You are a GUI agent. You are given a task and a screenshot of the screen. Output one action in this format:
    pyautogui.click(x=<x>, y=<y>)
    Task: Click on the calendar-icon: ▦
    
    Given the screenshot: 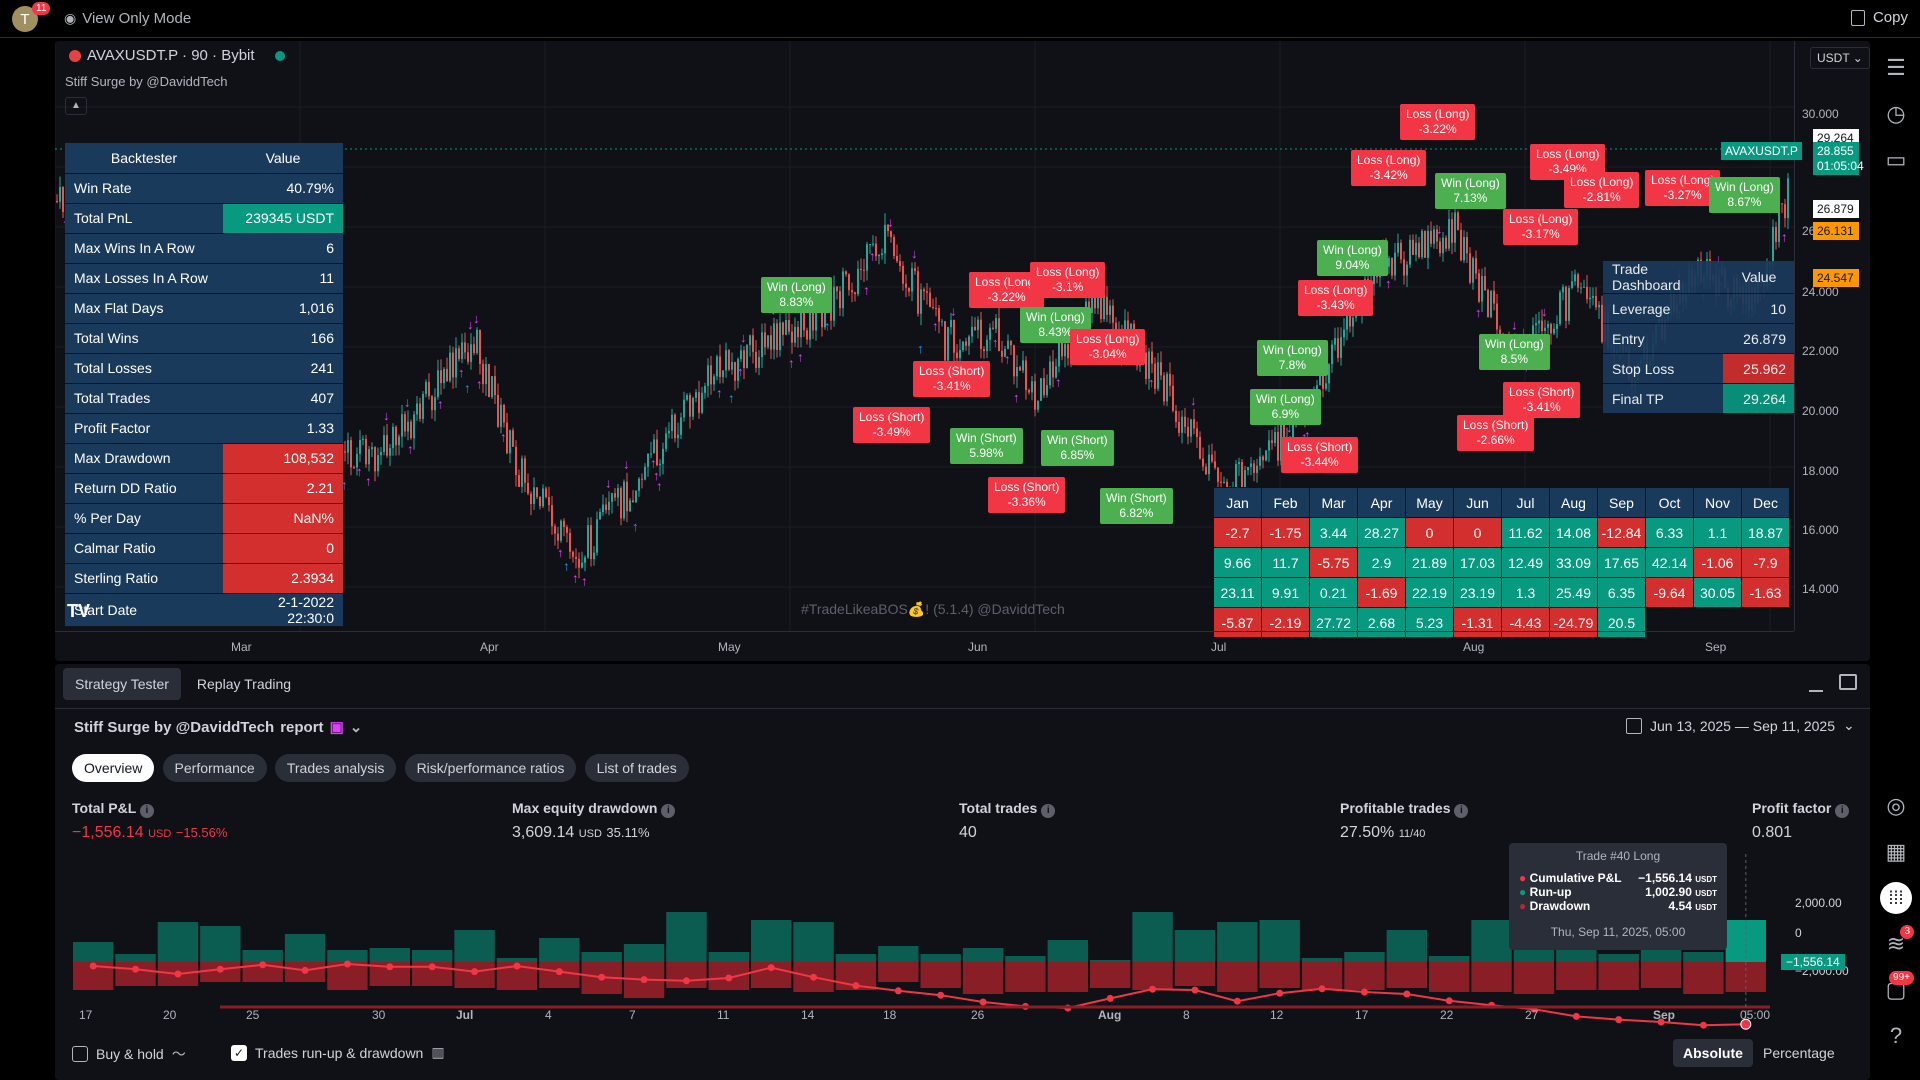 What is the action you would take?
    pyautogui.click(x=1896, y=851)
    